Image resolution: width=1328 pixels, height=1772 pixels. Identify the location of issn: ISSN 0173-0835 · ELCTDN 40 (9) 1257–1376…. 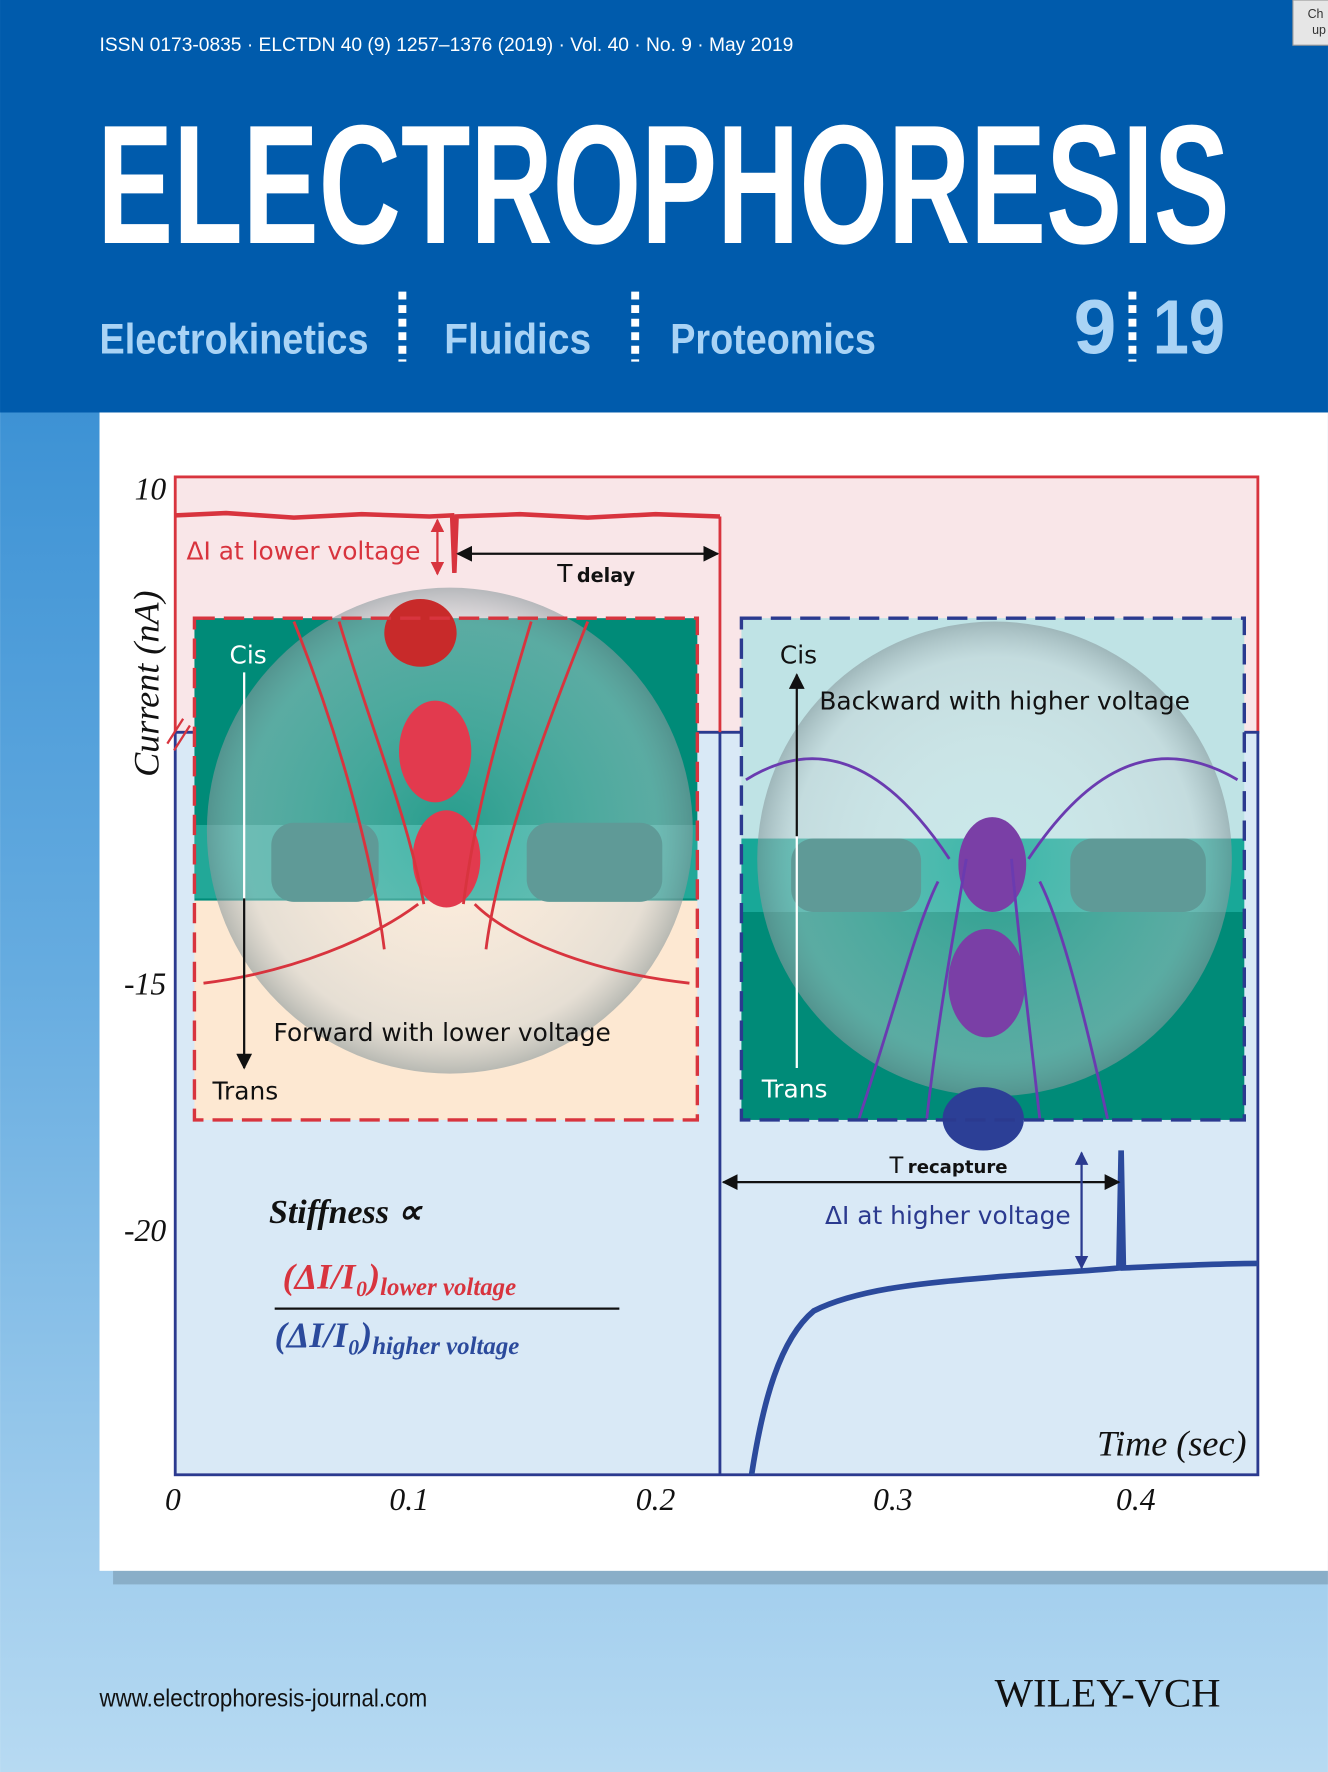
(447, 45).